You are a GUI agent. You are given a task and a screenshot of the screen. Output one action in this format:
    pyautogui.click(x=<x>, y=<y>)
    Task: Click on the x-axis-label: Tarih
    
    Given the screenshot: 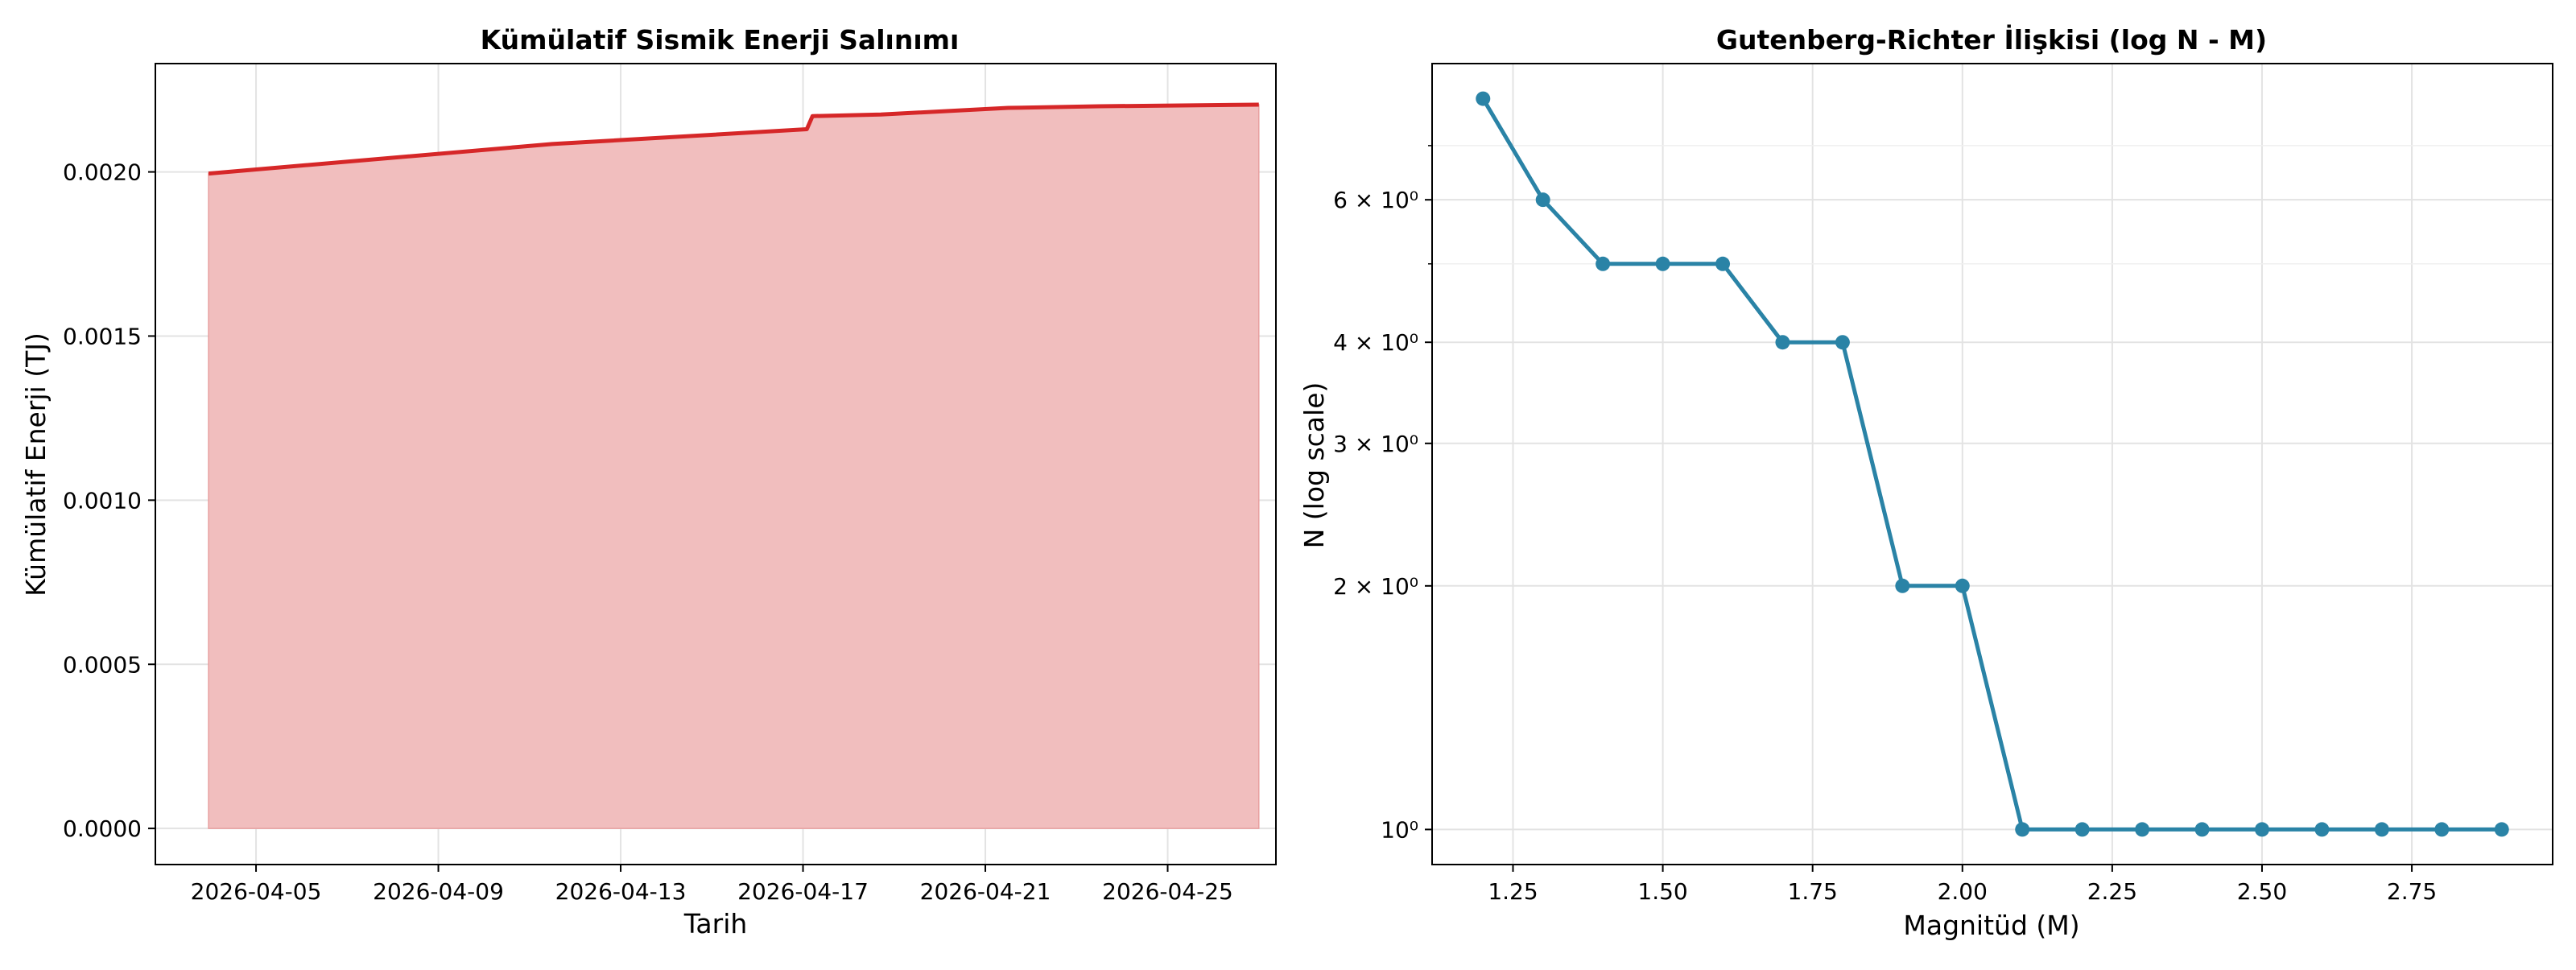 What is the action you would take?
    pyautogui.click(x=715, y=924)
    